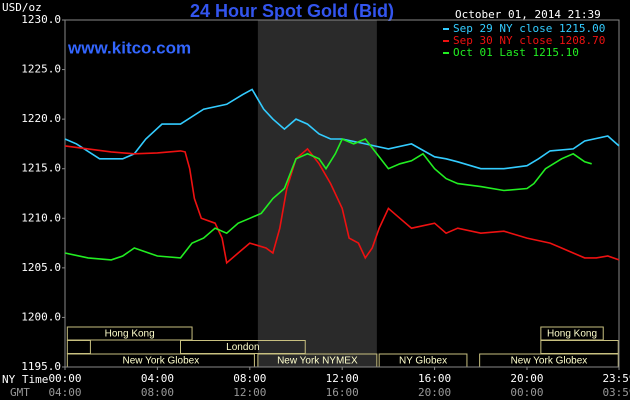 The width and height of the screenshot is (630, 400). Describe the element at coordinates (22, 7) in the screenshot. I see `y-axis-label: USD/oz` at that location.